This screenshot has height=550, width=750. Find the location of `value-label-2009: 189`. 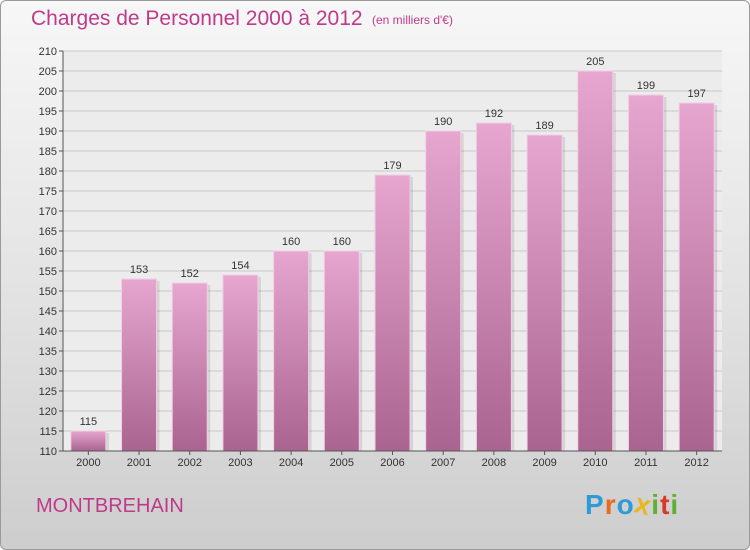

value-label-2009: 189 is located at coordinates (544, 126).